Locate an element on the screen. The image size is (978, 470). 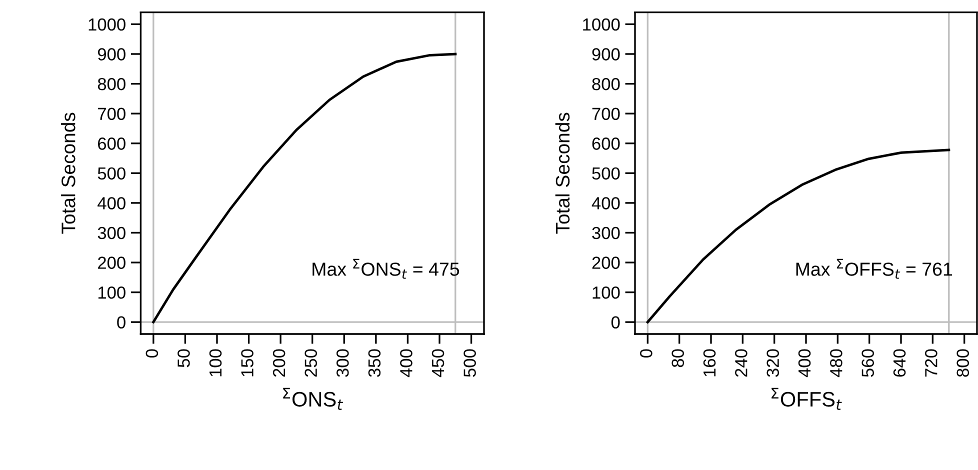
x-tick-label: 640 is located at coordinates (899, 363).